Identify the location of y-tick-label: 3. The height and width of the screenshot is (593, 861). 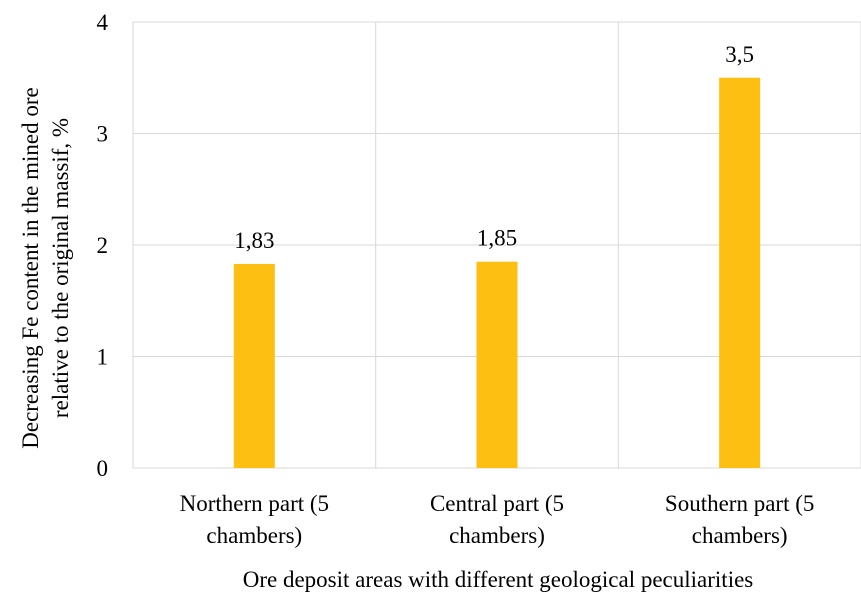
(103, 134).